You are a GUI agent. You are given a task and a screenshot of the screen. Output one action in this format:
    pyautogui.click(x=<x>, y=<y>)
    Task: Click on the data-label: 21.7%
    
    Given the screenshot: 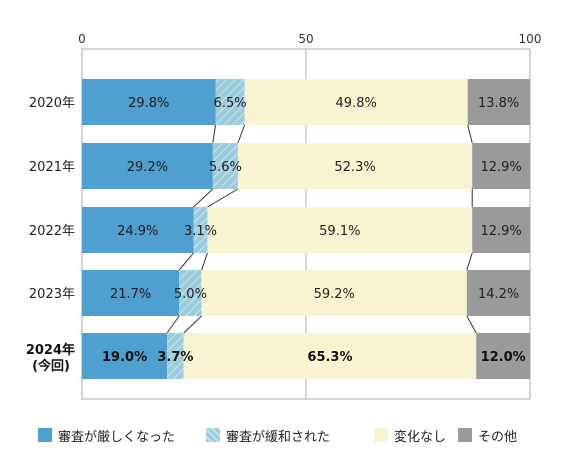 What is the action you would take?
    pyautogui.click(x=130, y=294)
    